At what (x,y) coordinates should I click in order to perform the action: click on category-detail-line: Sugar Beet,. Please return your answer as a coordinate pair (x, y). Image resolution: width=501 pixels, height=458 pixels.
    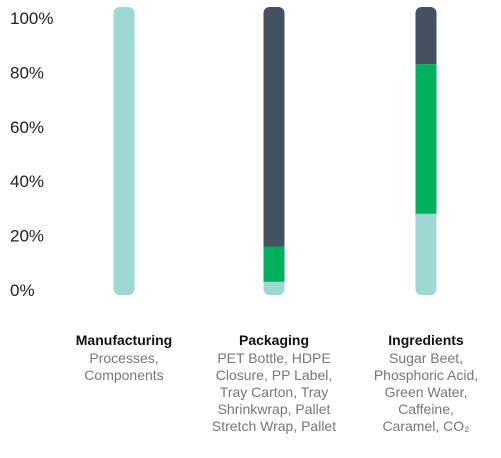
    Looking at the image, I should click on (426, 358).